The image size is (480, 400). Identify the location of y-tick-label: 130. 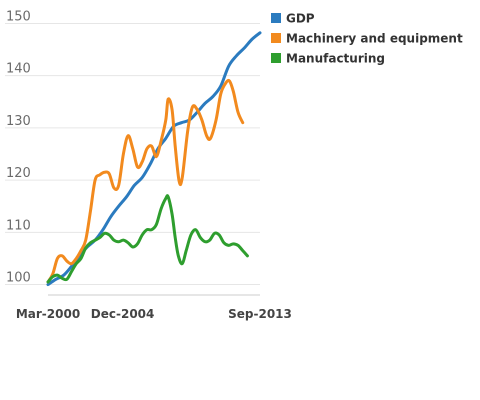
(18, 121).